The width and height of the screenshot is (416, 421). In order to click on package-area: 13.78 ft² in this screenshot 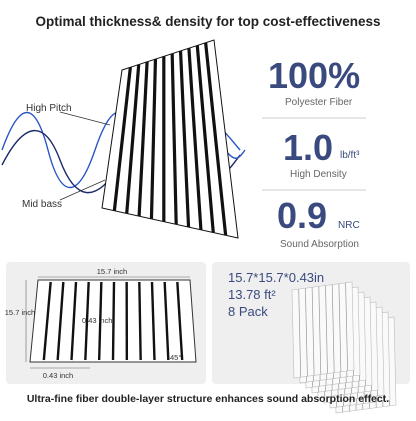, I will do `click(252, 294)`.